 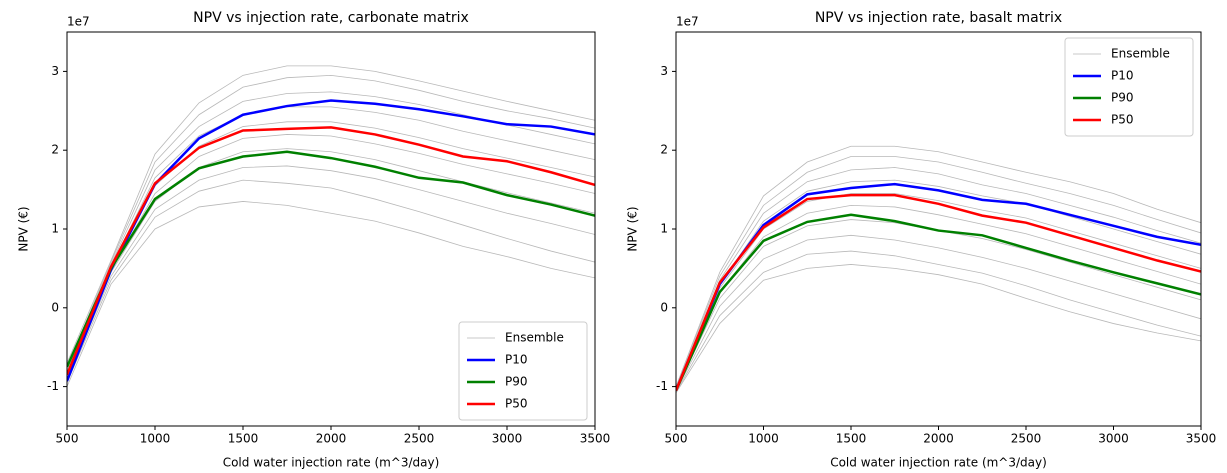 What do you see at coordinates (331, 18) in the screenshot?
I see `chart-title: NPV vs injection rate, carbonate matrix` at bounding box center [331, 18].